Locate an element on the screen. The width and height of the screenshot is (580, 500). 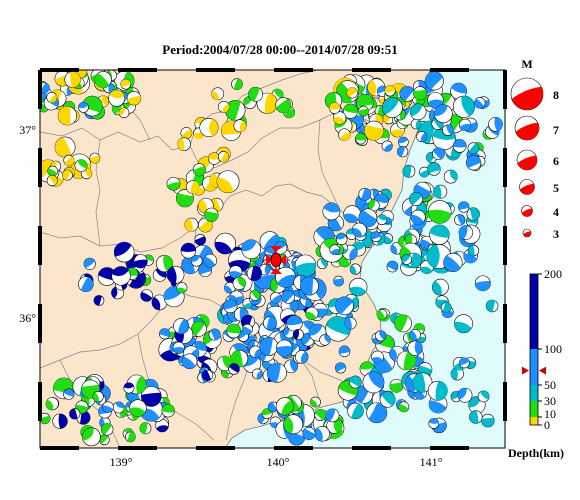
depth-marker-icon is located at coordinates (534, 370).